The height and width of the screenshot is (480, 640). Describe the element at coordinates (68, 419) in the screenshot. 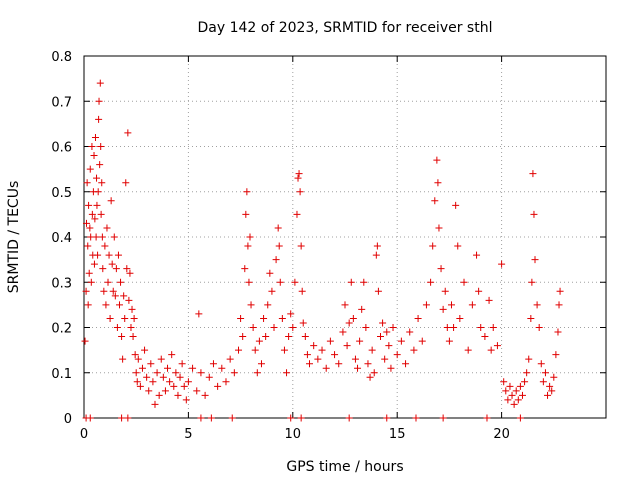

I see `y-tick-label: 0` at that location.